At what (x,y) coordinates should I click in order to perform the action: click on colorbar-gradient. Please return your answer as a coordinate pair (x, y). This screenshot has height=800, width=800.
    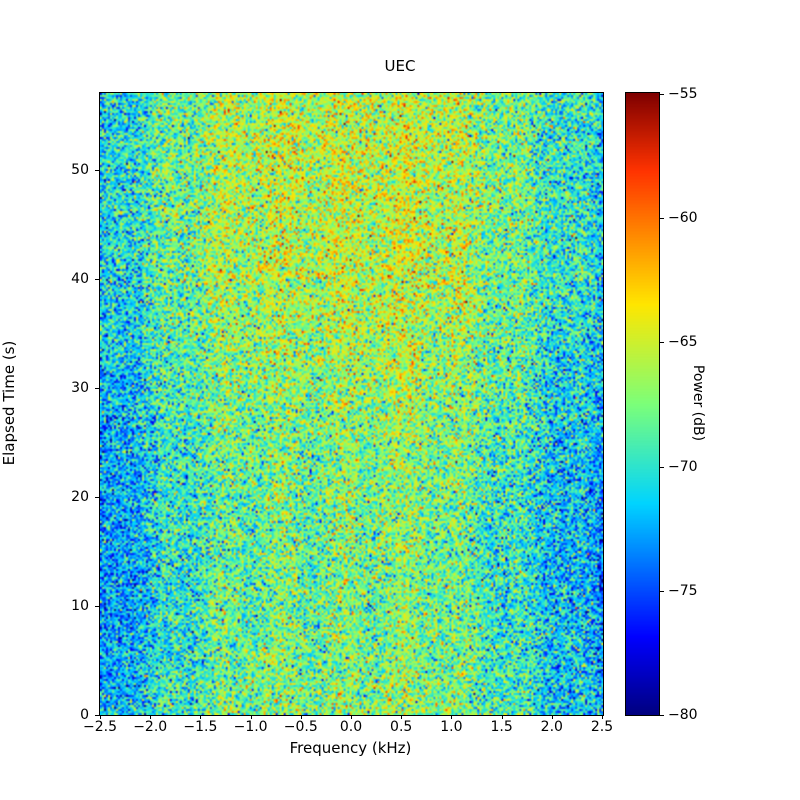
    Looking at the image, I should click on (642, 404).